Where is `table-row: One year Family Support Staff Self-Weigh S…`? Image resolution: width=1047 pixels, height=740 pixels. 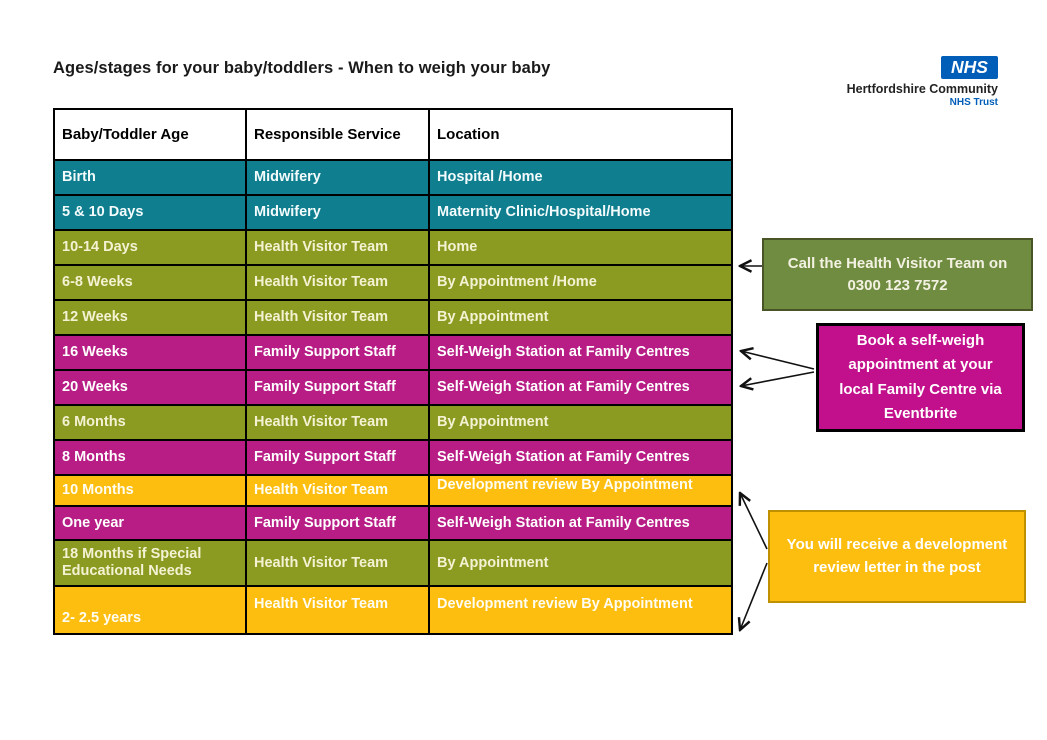
table-row: One year Family Support Staff Self-Weigh S… is located at coordinates (393, 523).